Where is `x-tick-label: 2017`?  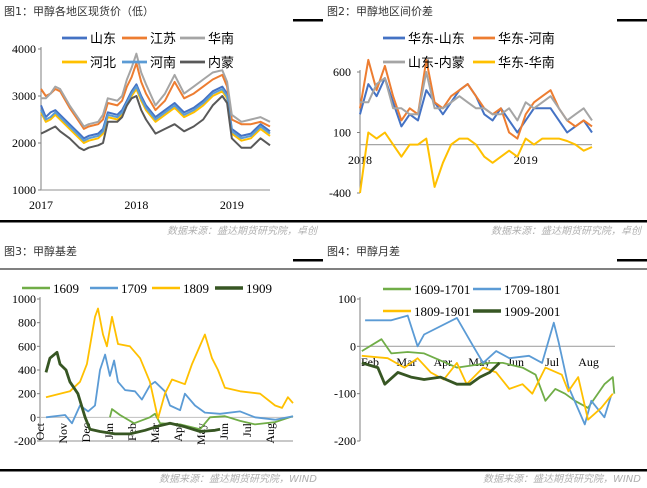
x-tick-label: 2017 is located at coordinates (41, 205).